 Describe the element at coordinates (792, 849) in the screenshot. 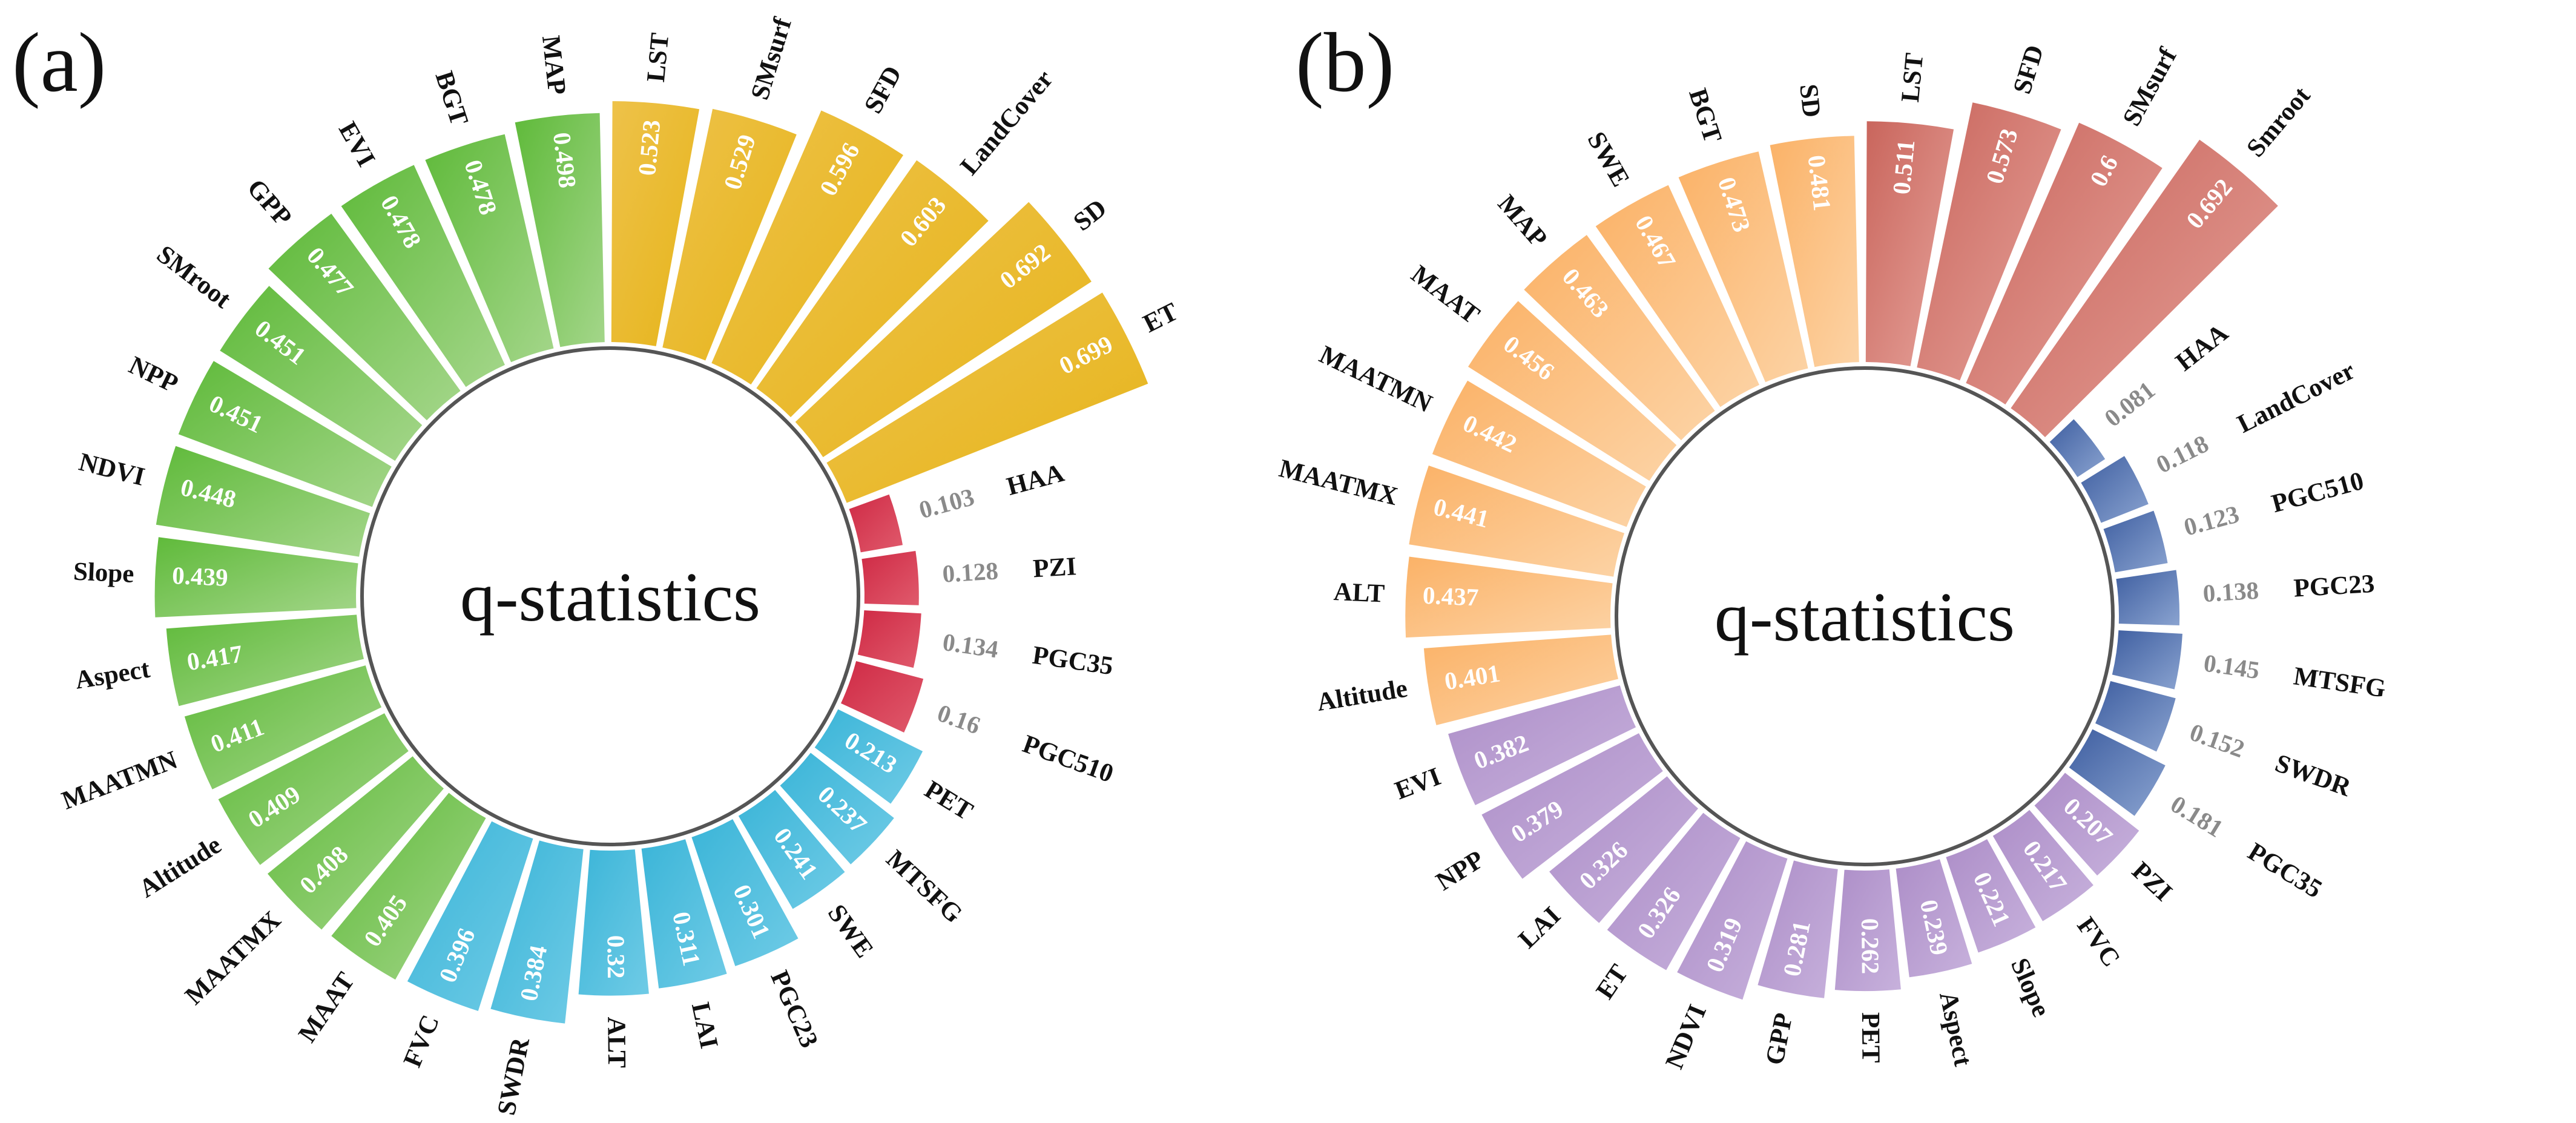

I see `bar-swe` at that location.